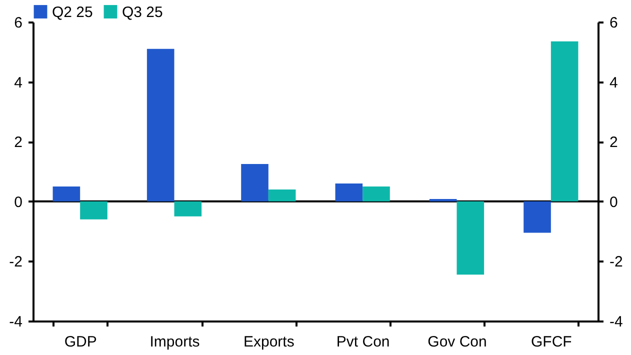  What do you see at coordinates (616, 262) in the screenshot?
I see `y2-tick-label: -2` at bounding box center [616, 262].